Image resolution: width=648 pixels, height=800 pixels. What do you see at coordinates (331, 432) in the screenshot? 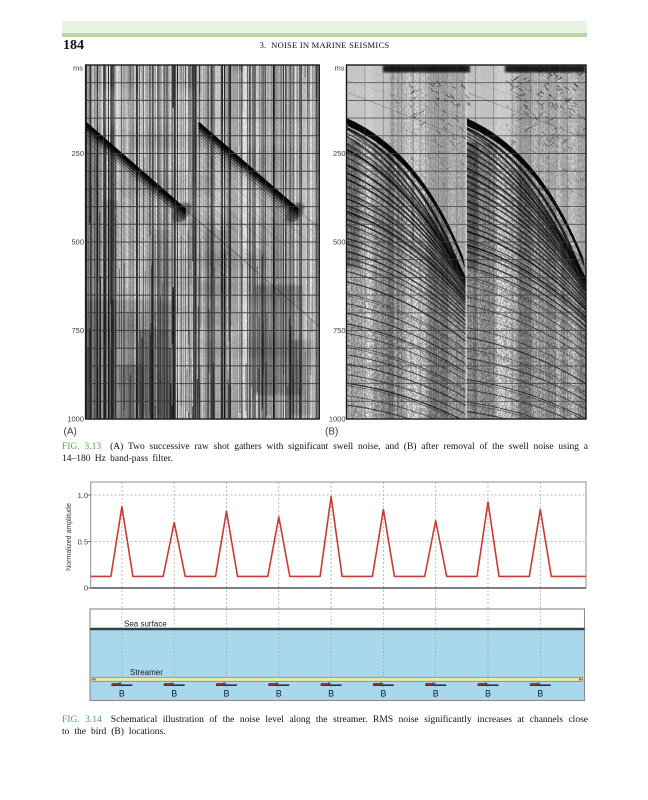
I see `svg-text: (B)` at bounding box center [331, 432].